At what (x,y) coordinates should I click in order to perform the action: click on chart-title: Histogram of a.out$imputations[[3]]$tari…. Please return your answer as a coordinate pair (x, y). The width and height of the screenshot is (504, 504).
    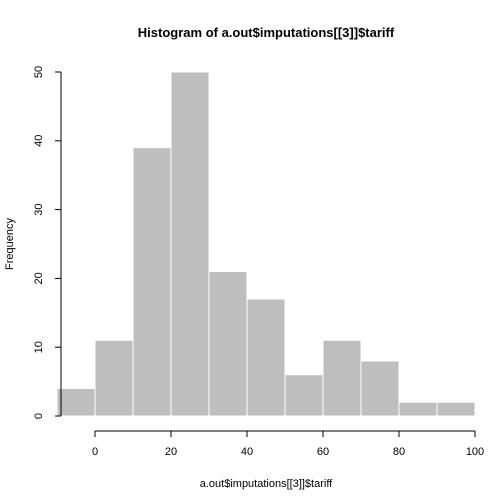
    Looking at the image, I should click on (266, 32).